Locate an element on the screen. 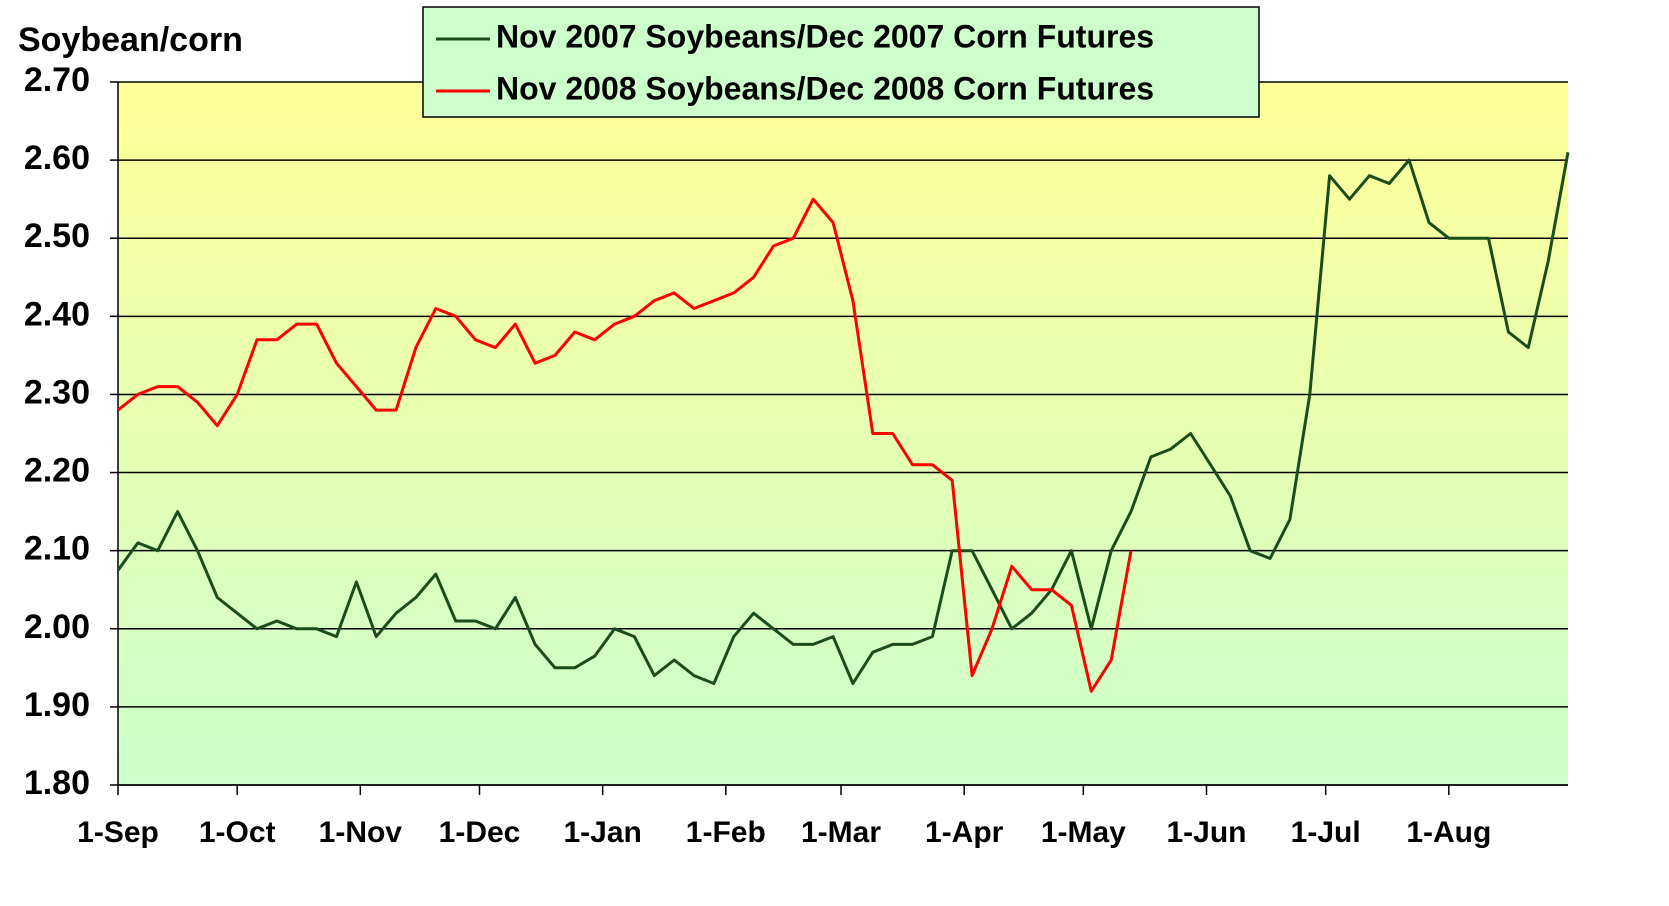 Image resolution: width=1669 pixels, height=906 pixels. legend-label: Nov 2007 Soybeans/Dec 2007 Corn Futures is located at coordinates (825, 36).